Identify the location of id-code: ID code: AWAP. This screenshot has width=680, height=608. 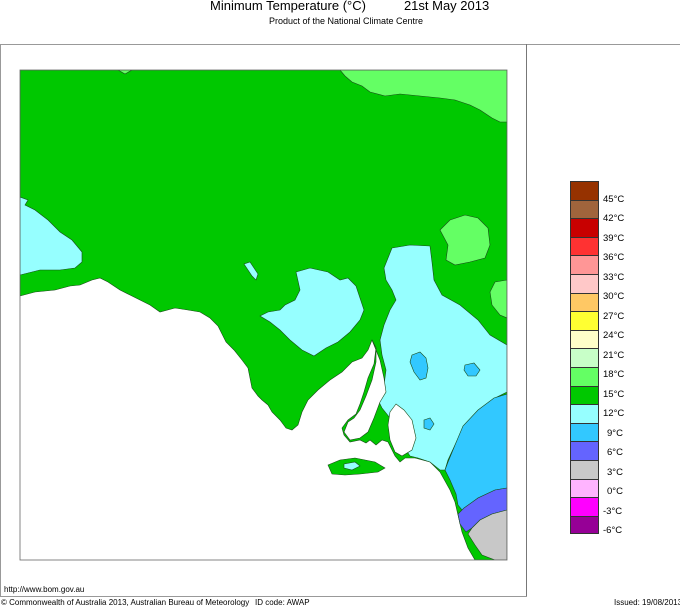
(282, 602).